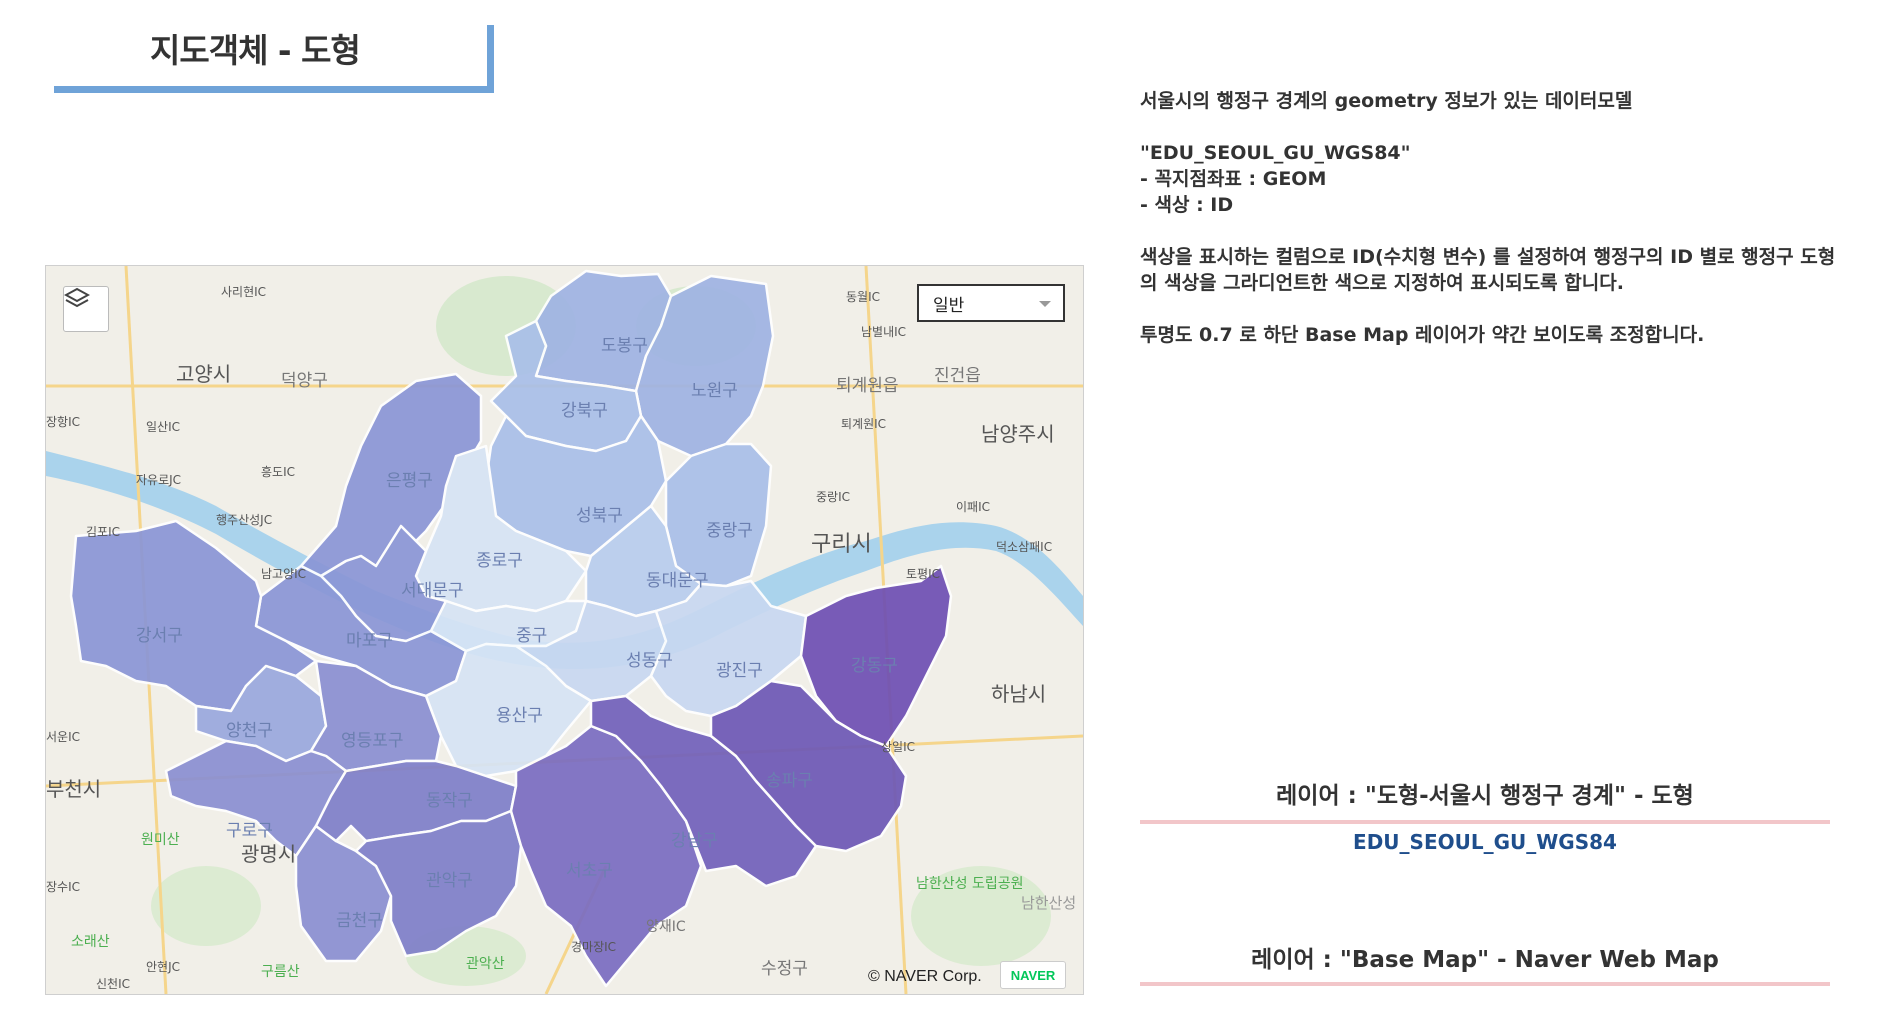 Image resolution: width=1887 pixels, height=1020 pixels. What do you see at coordinates (255, 50) in the screenshot?
I see `page-title: 지도객체 - 도형` at bounding box center [255, 50].